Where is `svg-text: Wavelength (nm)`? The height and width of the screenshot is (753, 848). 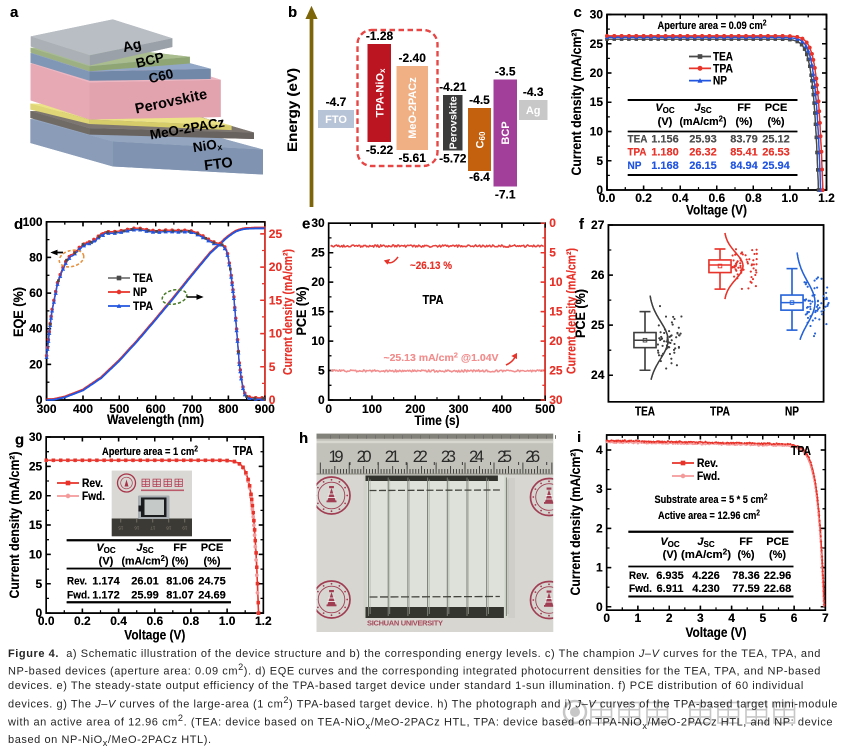 svg-text: Wavelength (nm) is located at coordinates (155, 419).